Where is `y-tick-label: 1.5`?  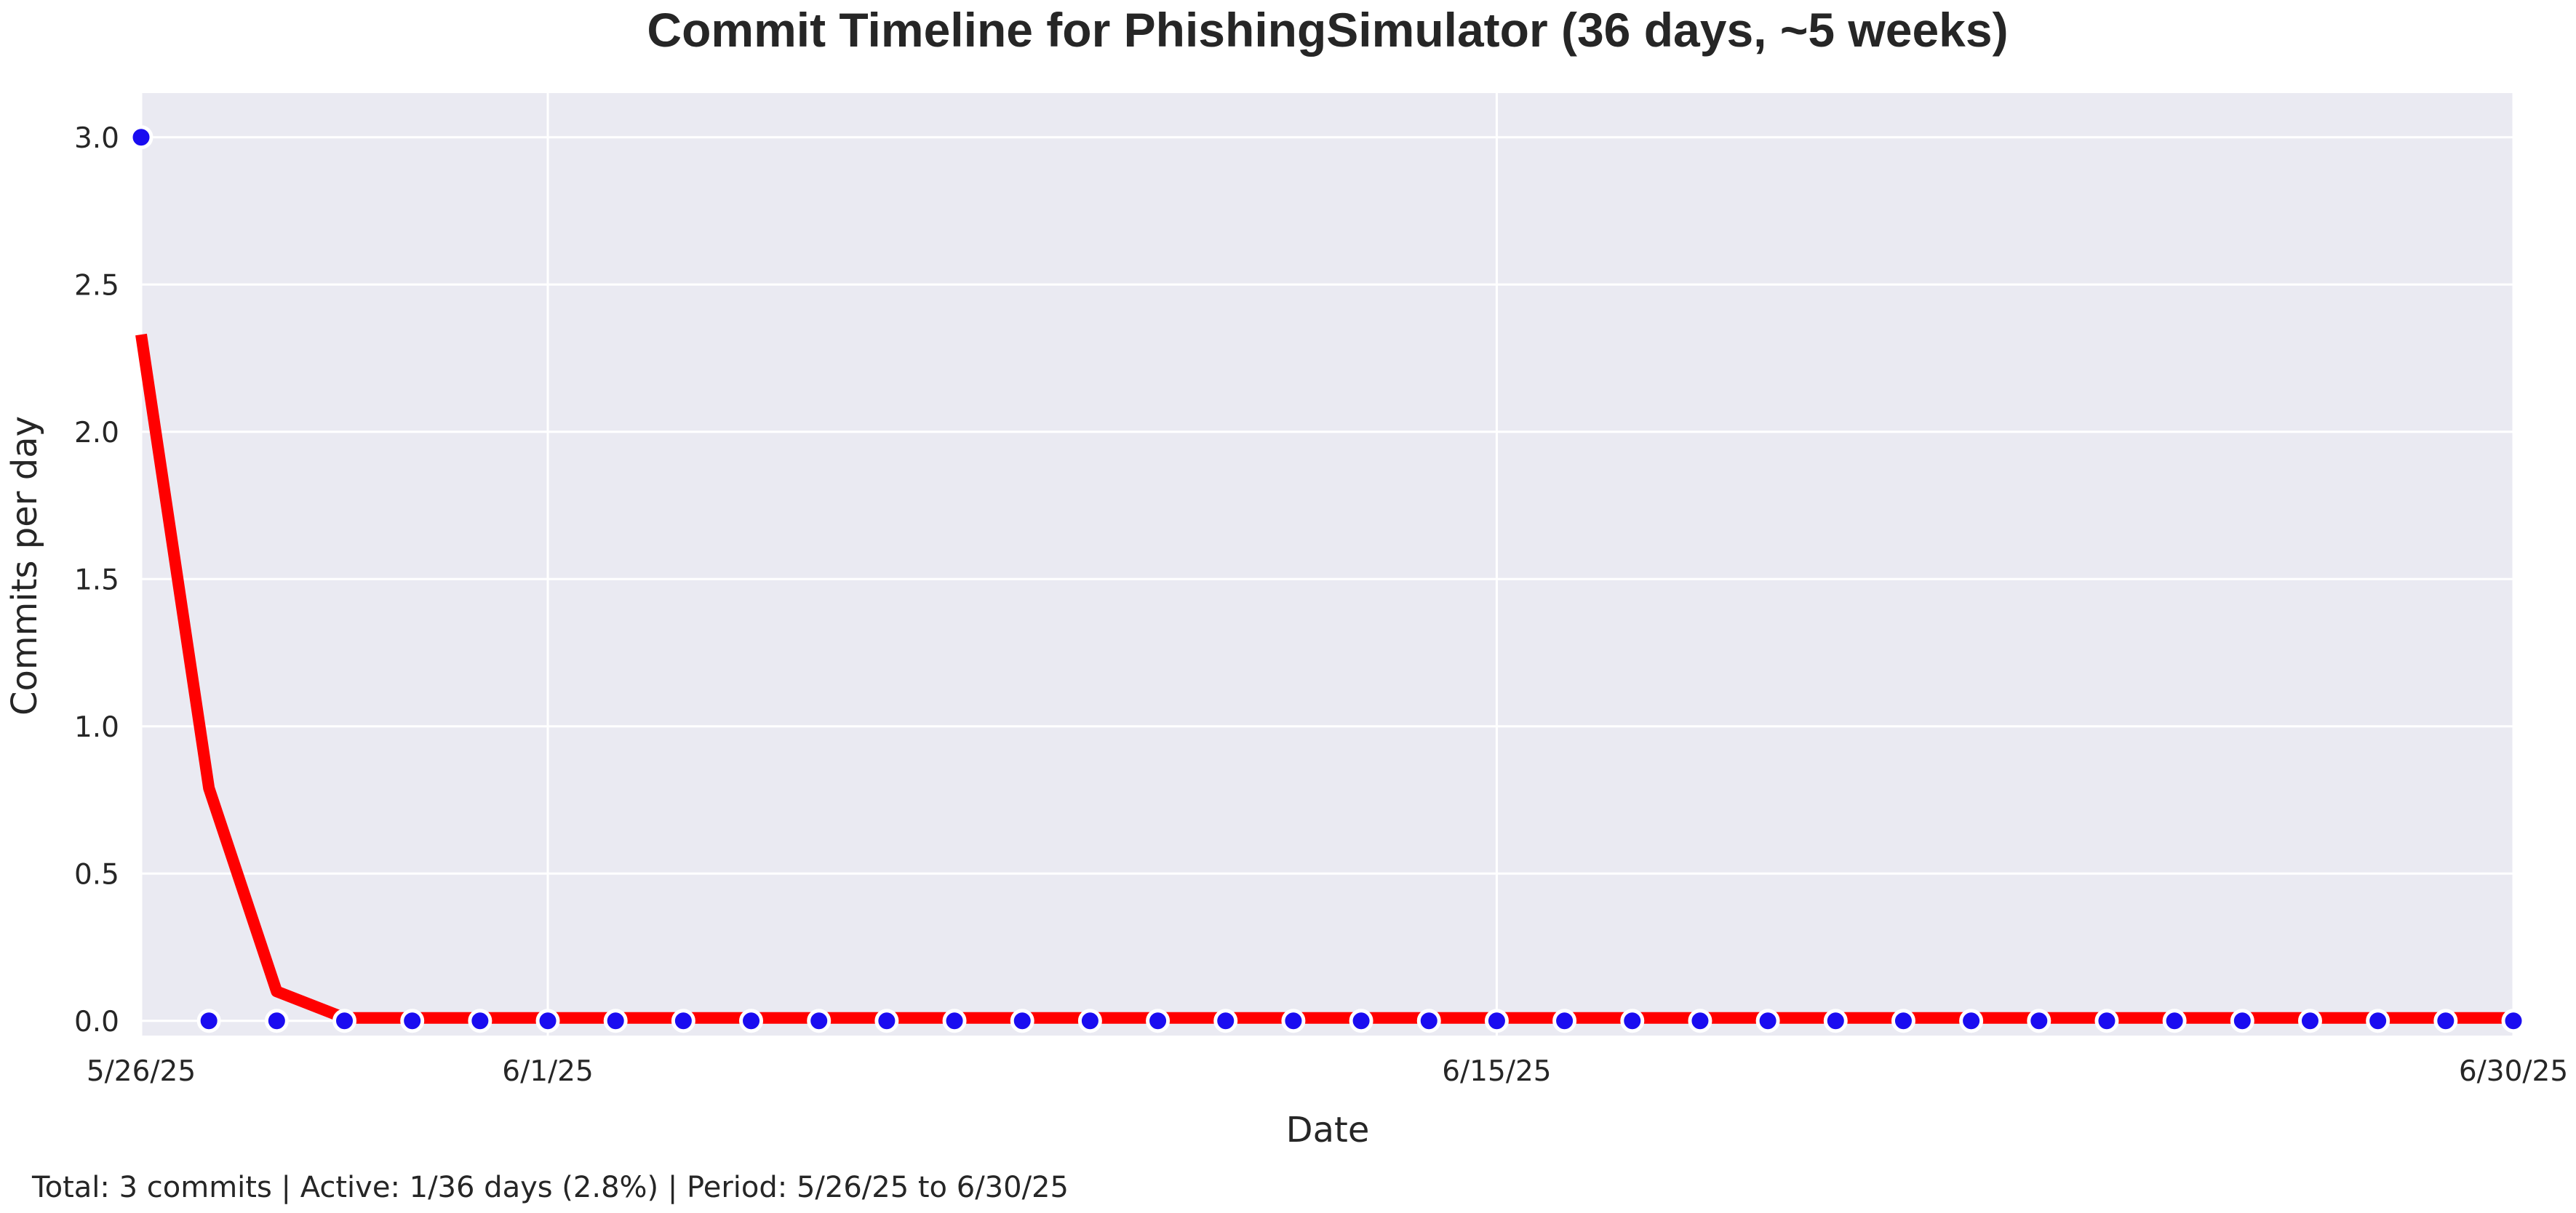 y-tick-label: 1.5 is located at coordinates (96, 580).